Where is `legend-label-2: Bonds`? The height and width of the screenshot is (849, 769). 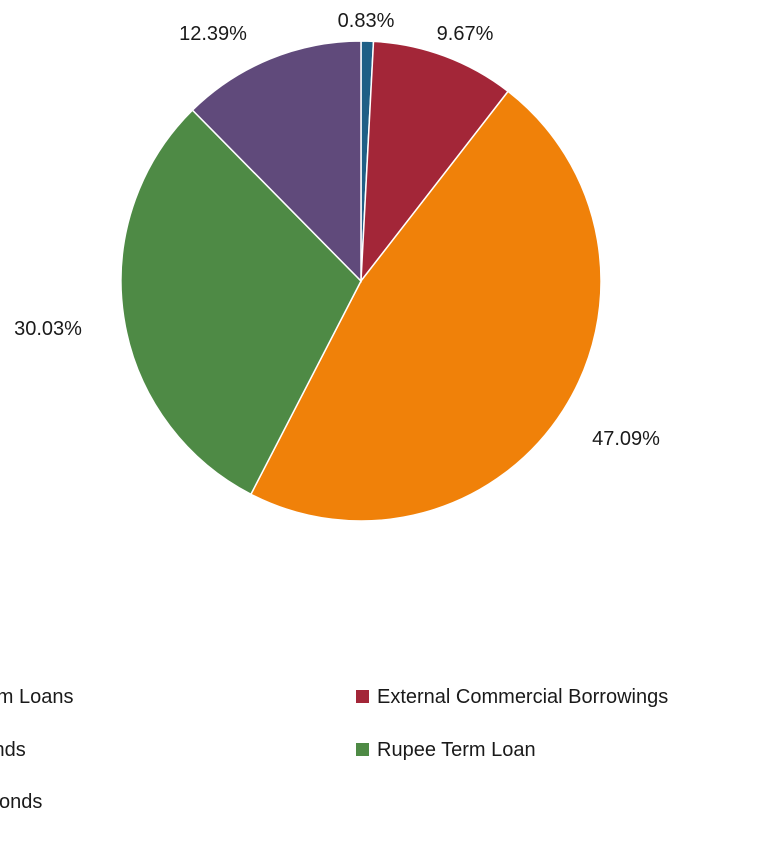 legend-label-2: Bonds is located at coordinates (13, 750).